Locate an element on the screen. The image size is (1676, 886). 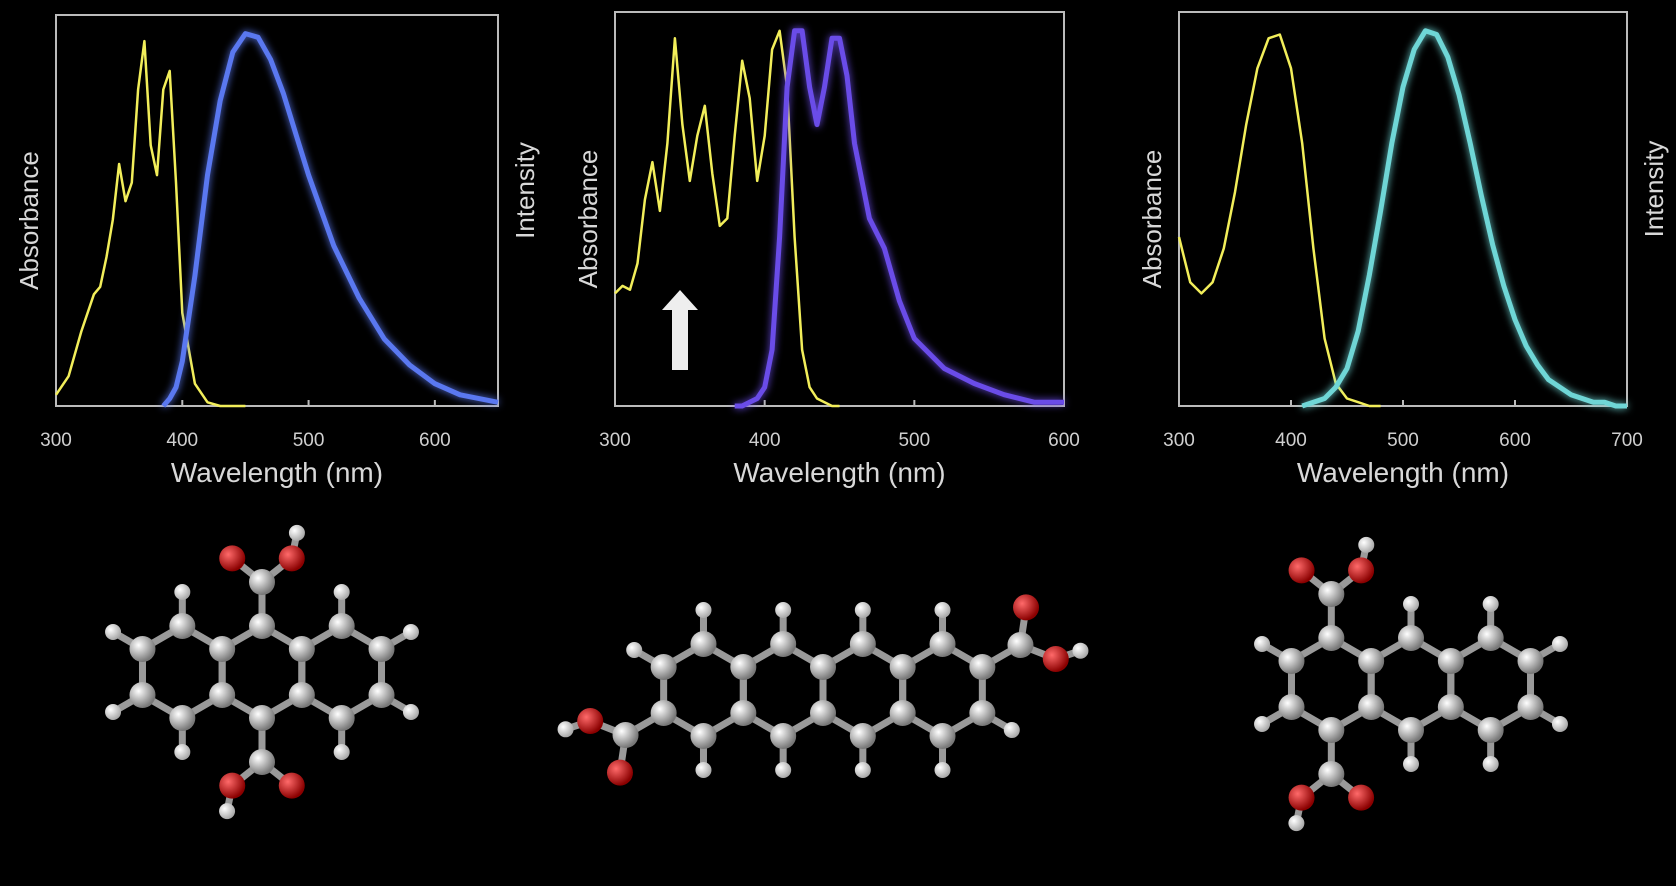
arrow-icon is located at coordinates (680, 330).